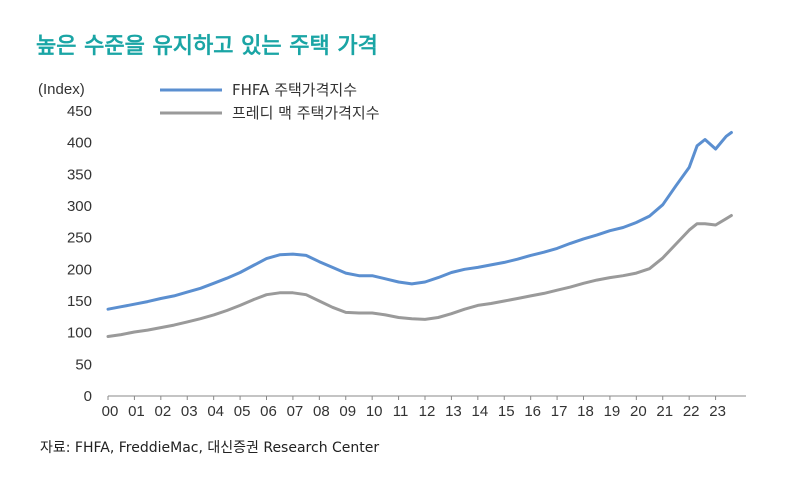 Image resolution: width=800 pixels, height=489 pixels. Describe the element at coordinates (321, 411) in the screenshot. I see `x-tick-label: 08` at that location.